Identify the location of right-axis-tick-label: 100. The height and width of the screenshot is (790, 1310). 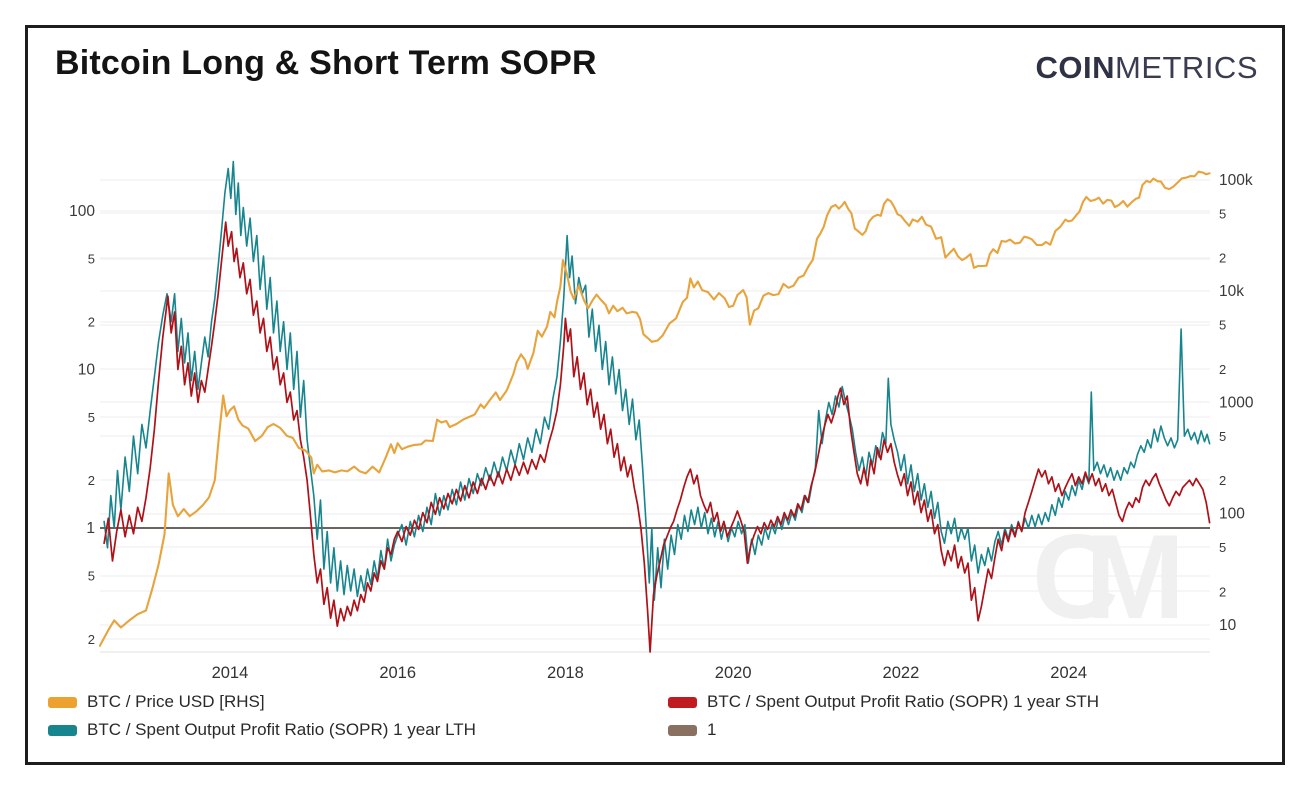
(1232, 514).